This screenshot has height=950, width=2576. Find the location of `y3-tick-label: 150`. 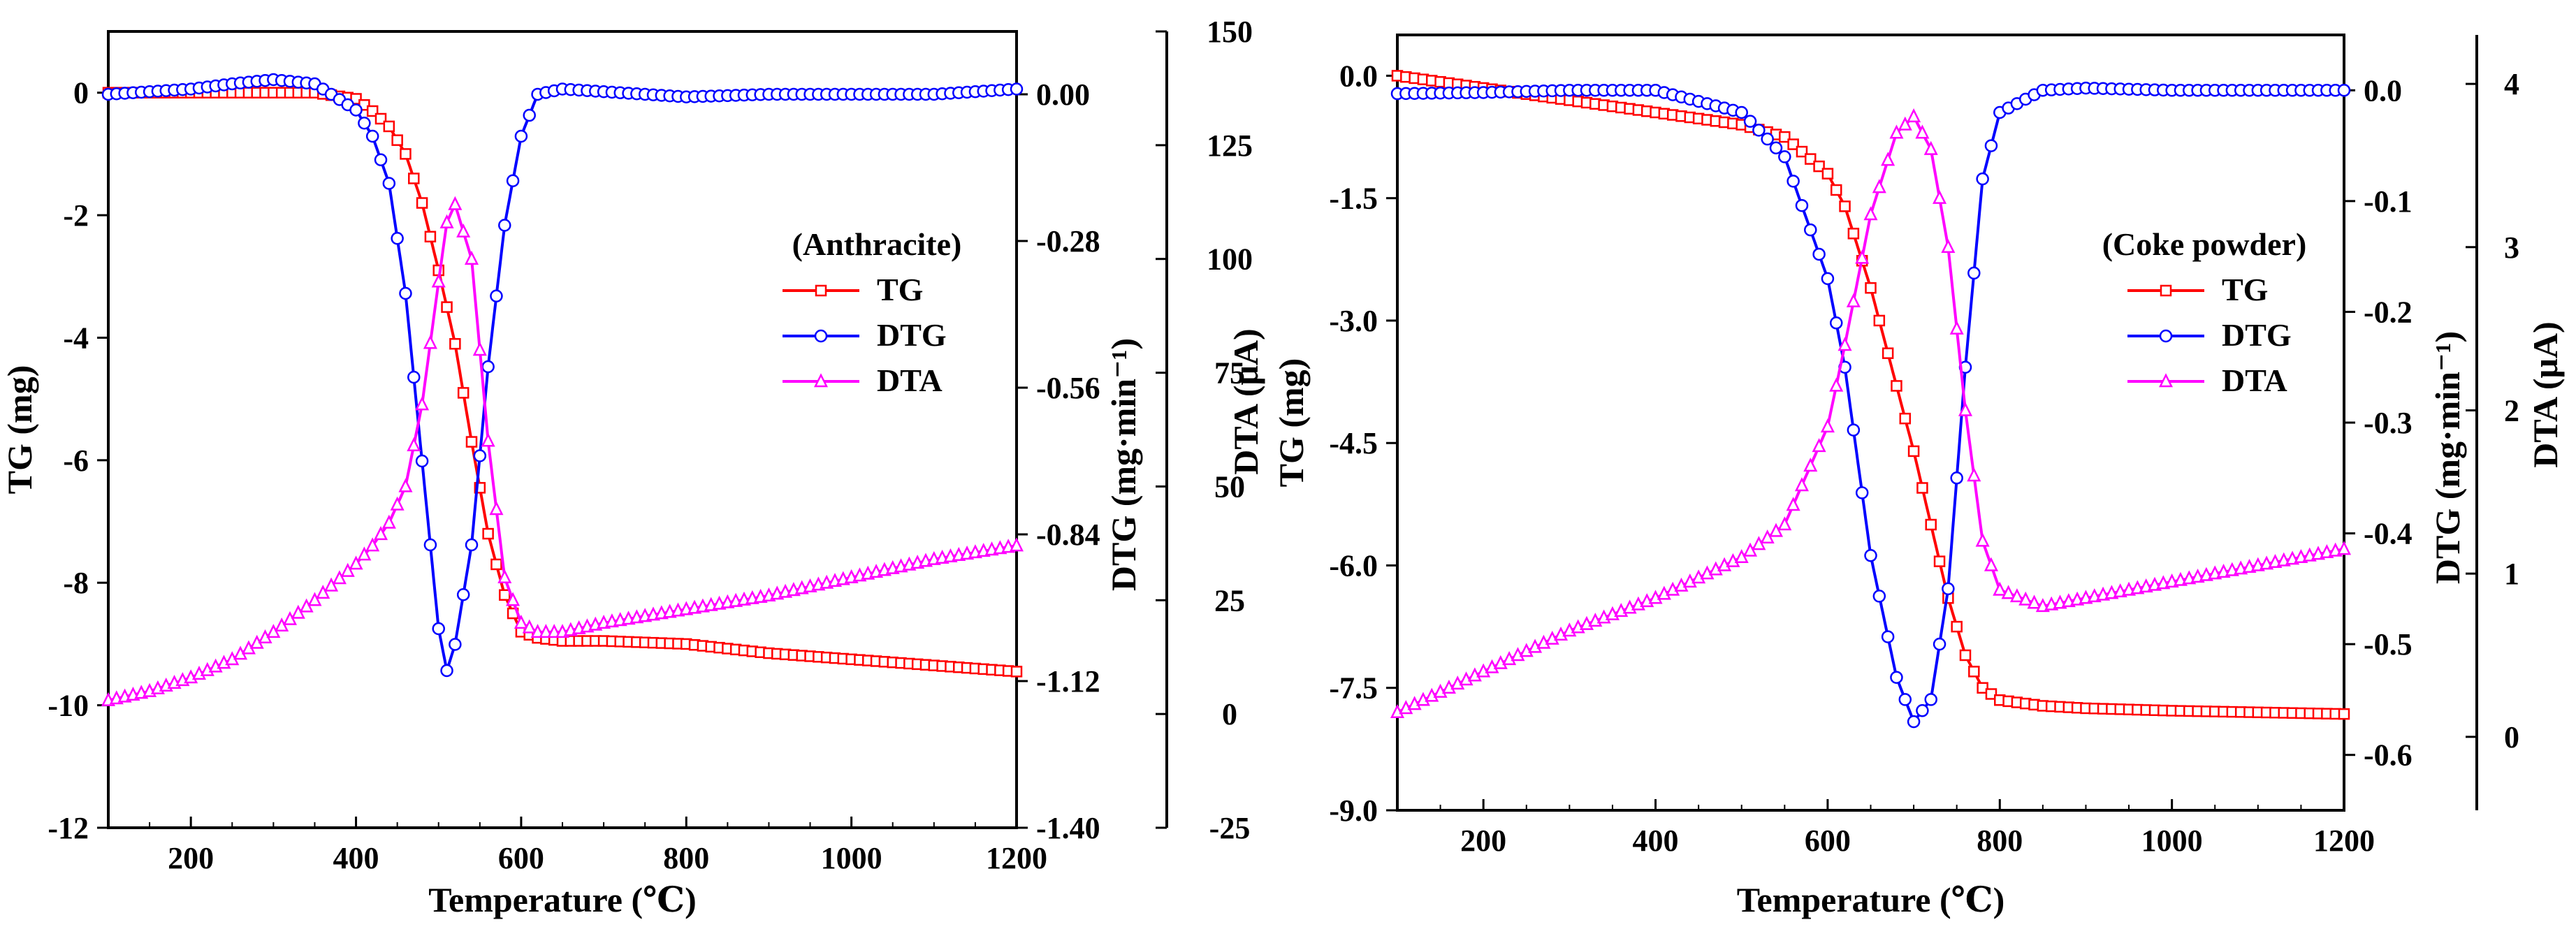

y3-tick-label: 150 is located at coordinates (1230, 32).